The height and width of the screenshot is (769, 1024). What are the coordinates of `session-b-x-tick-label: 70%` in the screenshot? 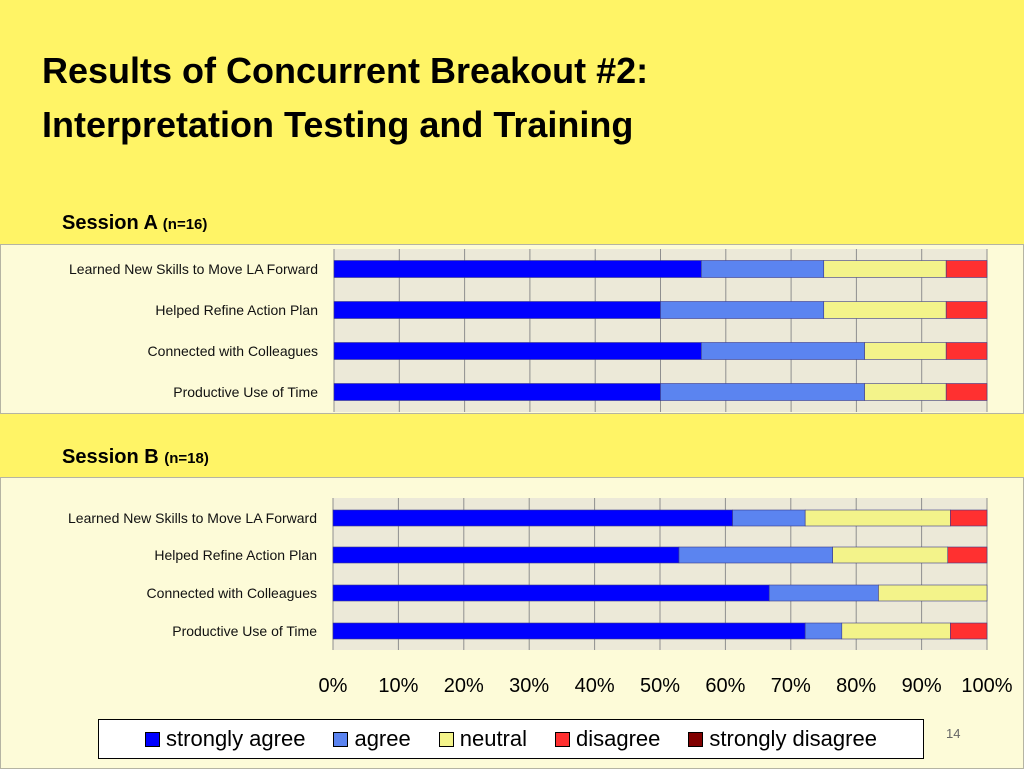 It's located at (791, 686).